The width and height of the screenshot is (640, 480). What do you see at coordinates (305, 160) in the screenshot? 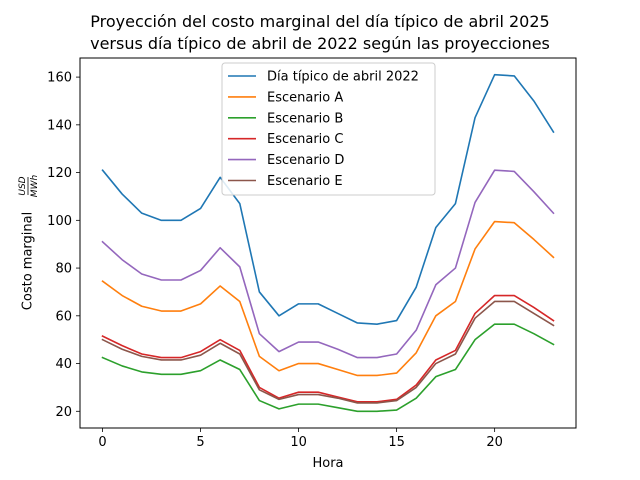
I see `legend-label-4: Escenario D` at bounding box center [305, 160].